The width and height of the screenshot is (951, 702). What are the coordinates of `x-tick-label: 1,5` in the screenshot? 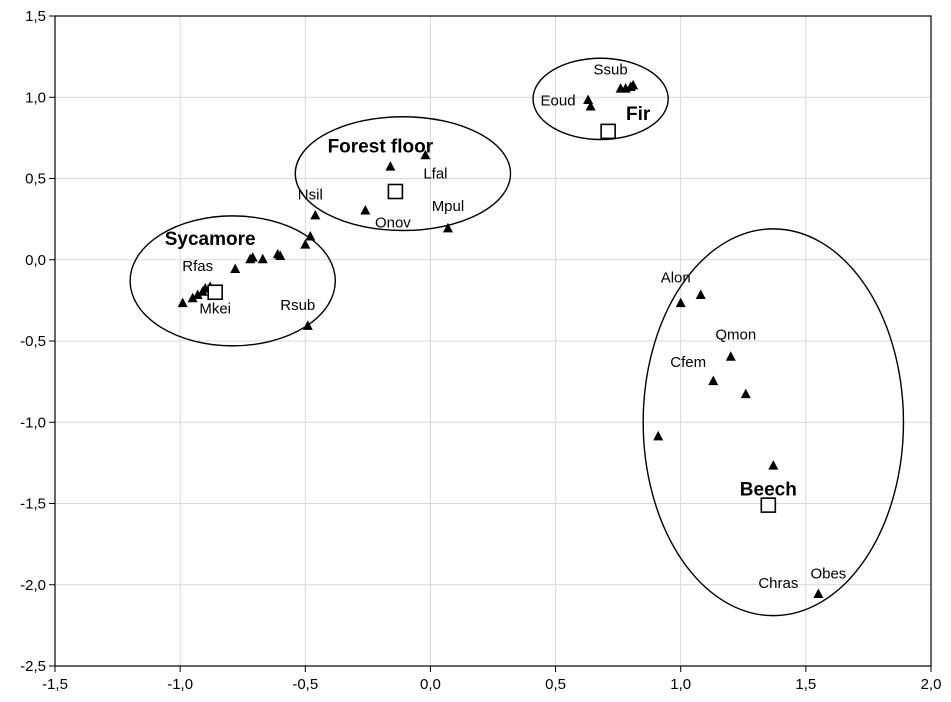 It's located at (805, 684).